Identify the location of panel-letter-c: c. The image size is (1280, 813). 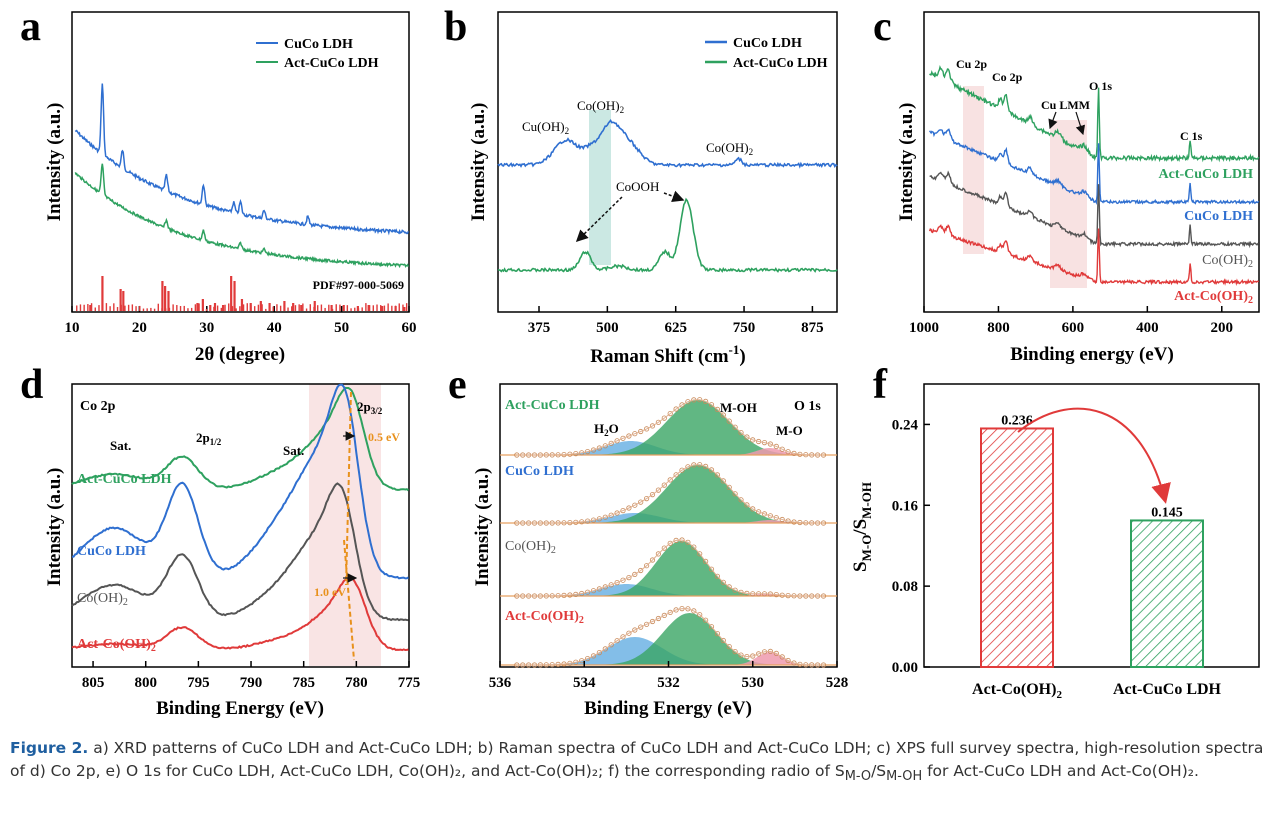
(882, 27).